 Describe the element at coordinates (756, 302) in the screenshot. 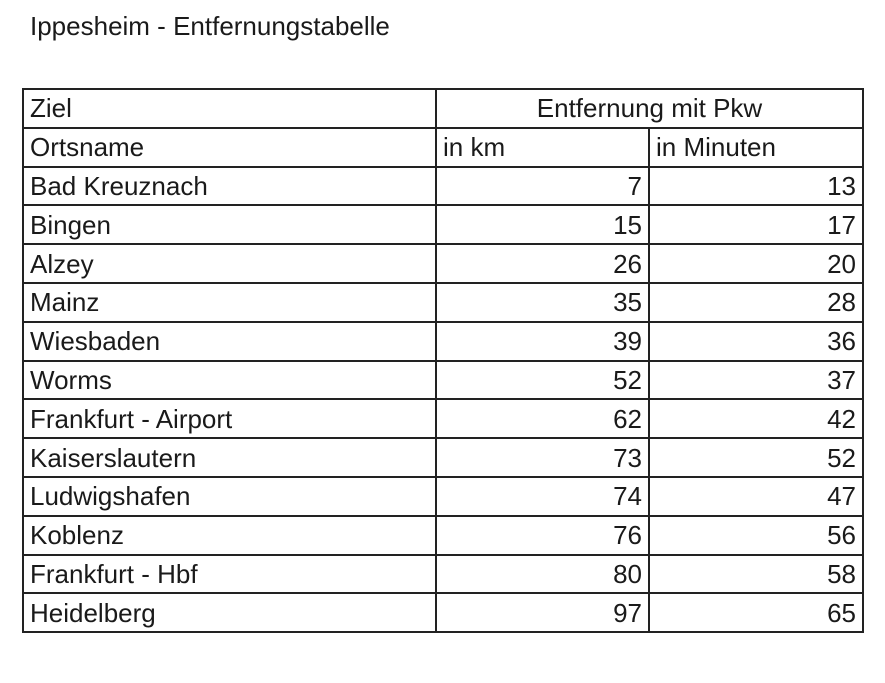

I see `distance-cell: 28` at that location.